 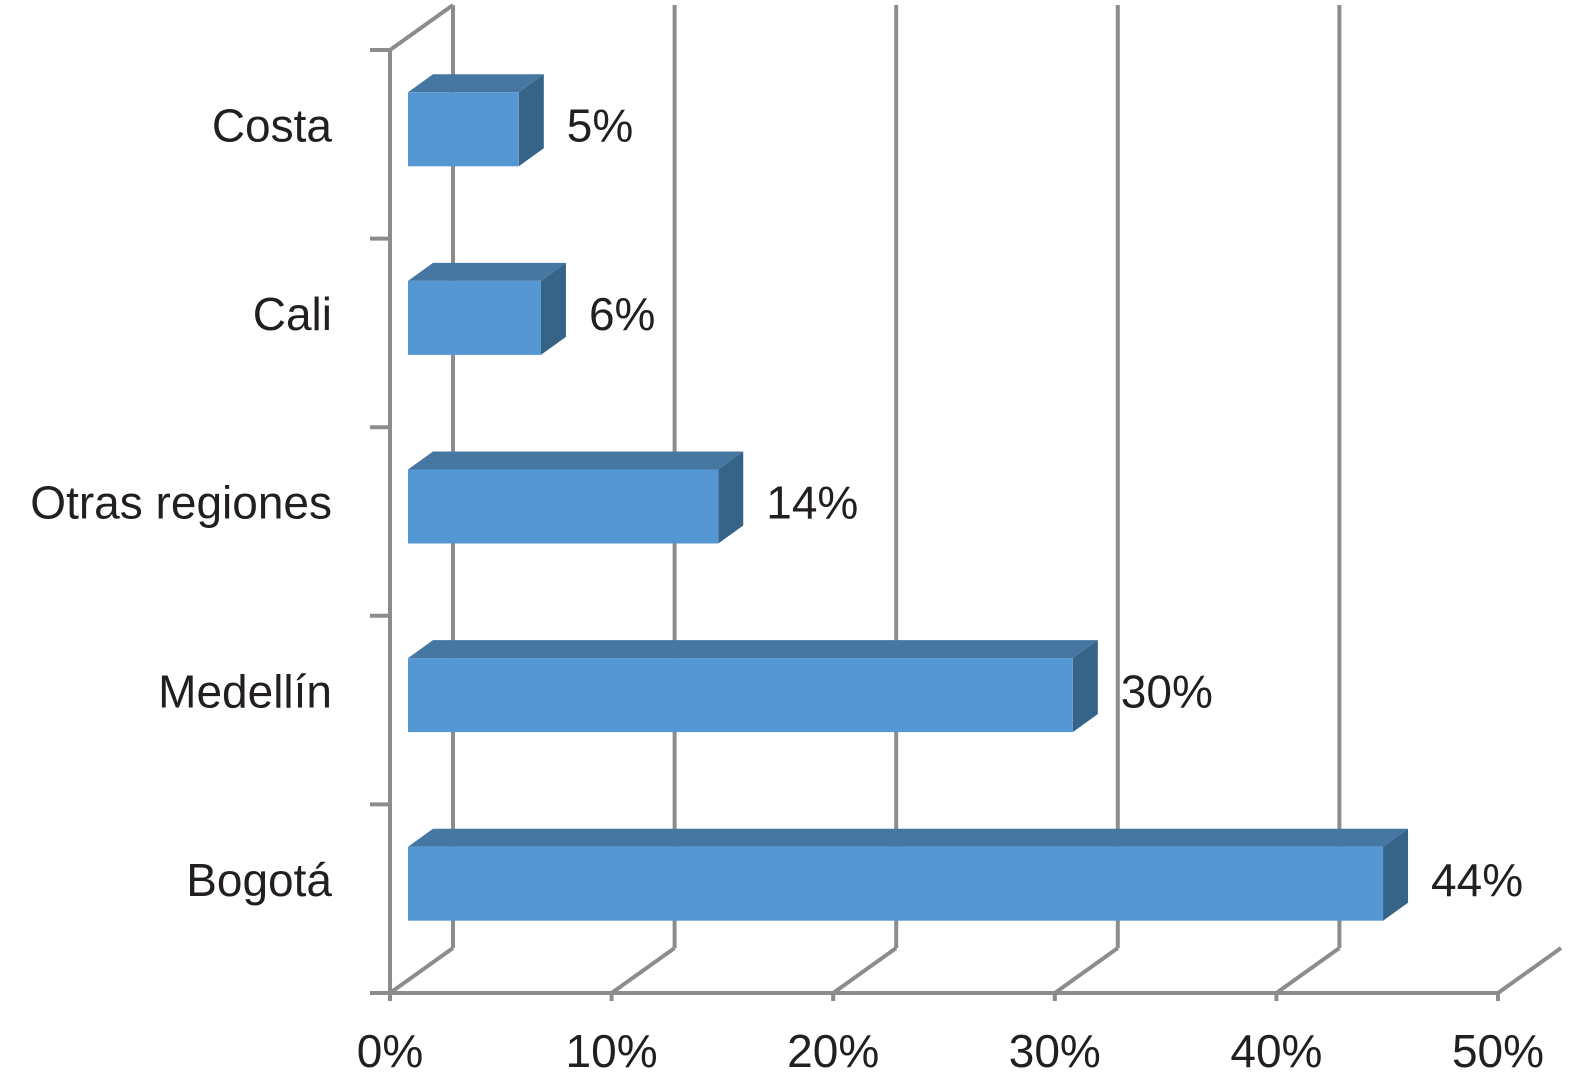 What do you see at coordinates (421, 27) in the screenshot?
I see `left-wall-top` at bounding box center [421, 27].